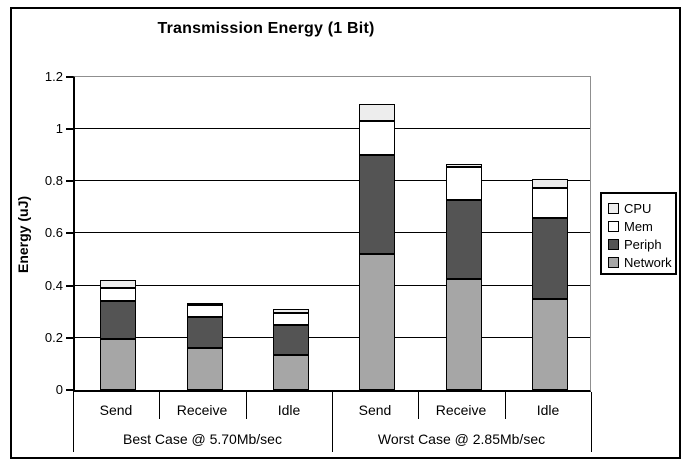 This screenshot has height=471, width=687. Describe the element at coordinates (53, 285) in the screenshot. I see `y-tick-label: 0.4` at that location.